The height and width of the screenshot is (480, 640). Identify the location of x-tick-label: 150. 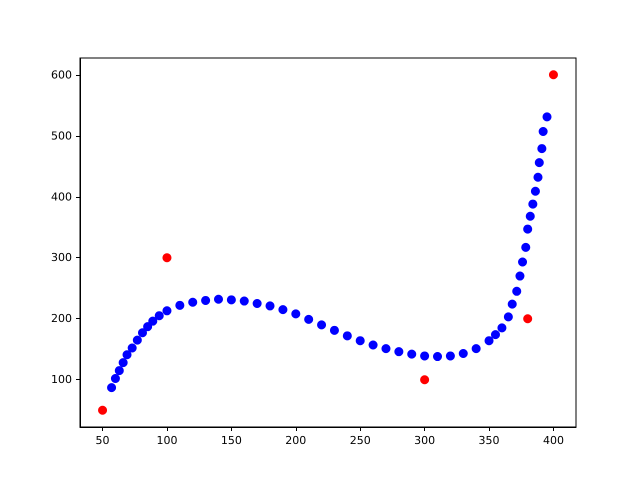
(231, 440).